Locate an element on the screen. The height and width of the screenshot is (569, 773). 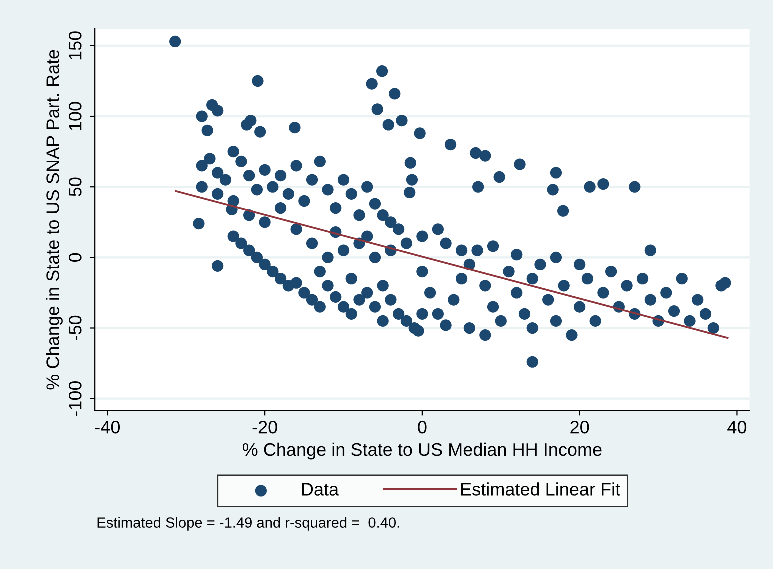
x-tick-label: 0 is located at coordinates (422, 427).